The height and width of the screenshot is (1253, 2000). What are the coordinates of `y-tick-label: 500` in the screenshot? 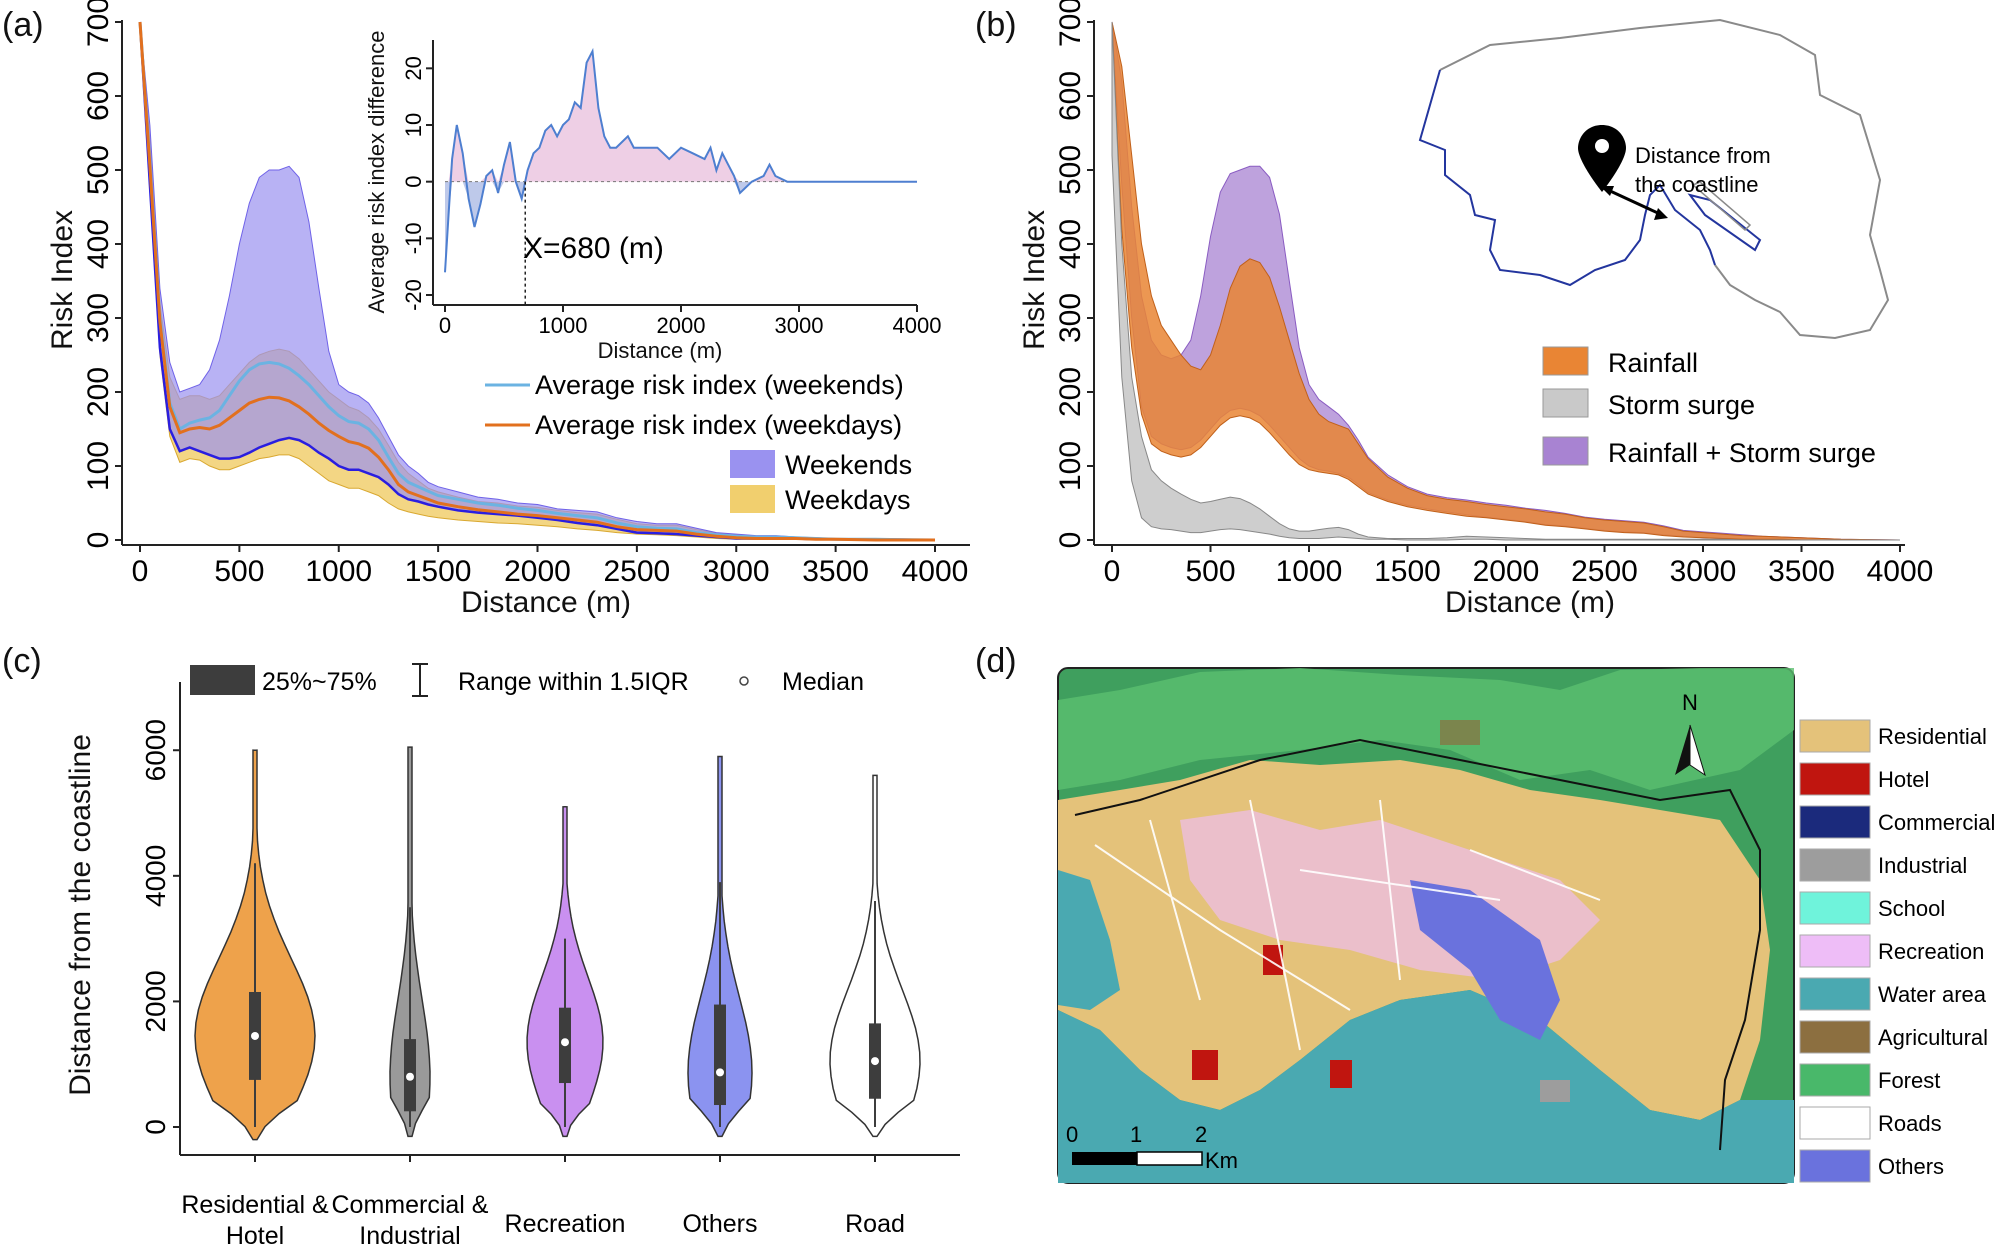 It's located at (98, 170).